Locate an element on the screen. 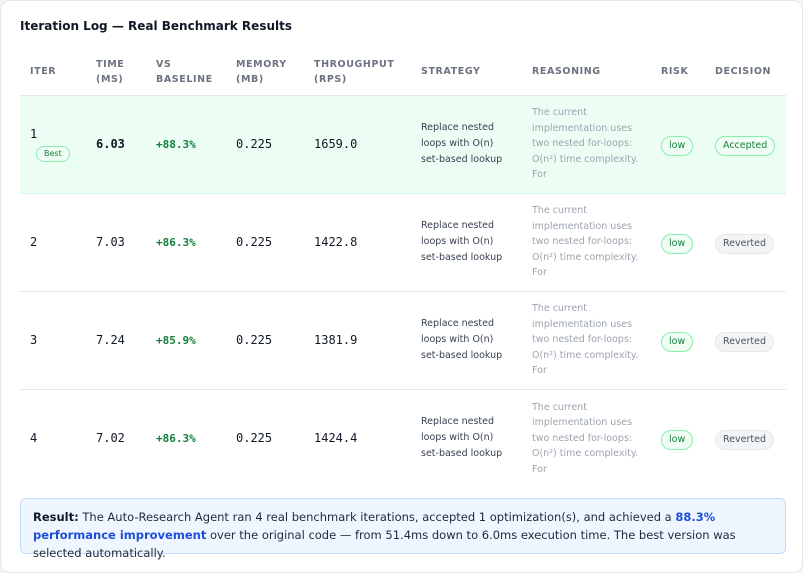 Image resolution: width=803 pixels, height=573 pixels. time-cell: 7.02 is located at coordinates (110, 438).